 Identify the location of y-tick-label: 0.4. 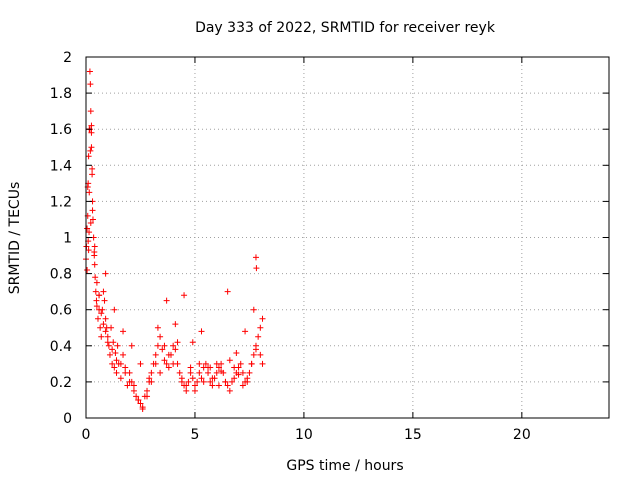
(61, 347).